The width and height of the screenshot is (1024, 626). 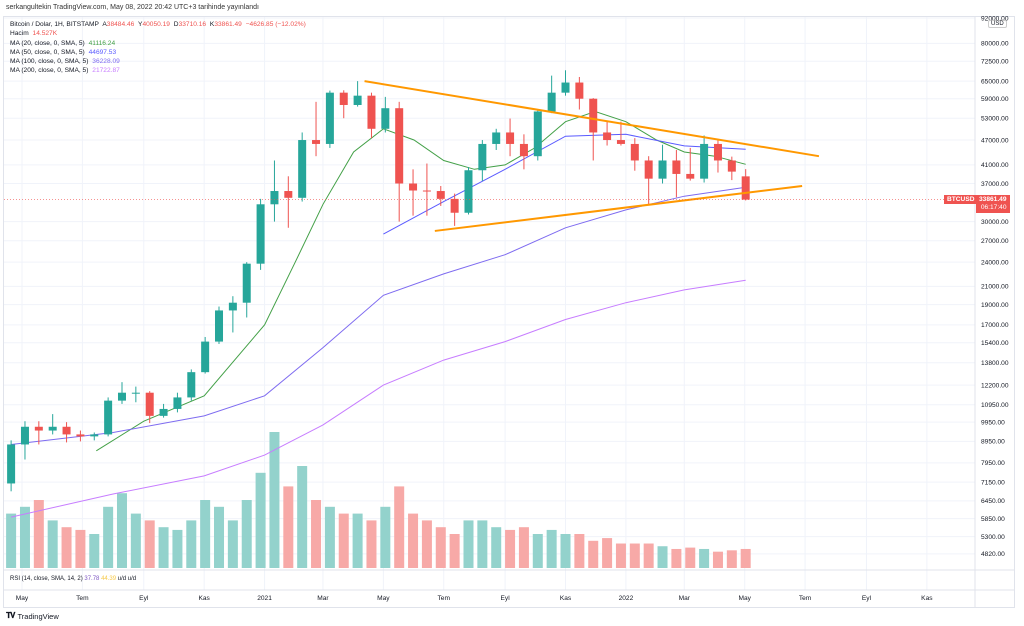 I want to click on time-tick-label: Tem, so click(x=805, y=598).